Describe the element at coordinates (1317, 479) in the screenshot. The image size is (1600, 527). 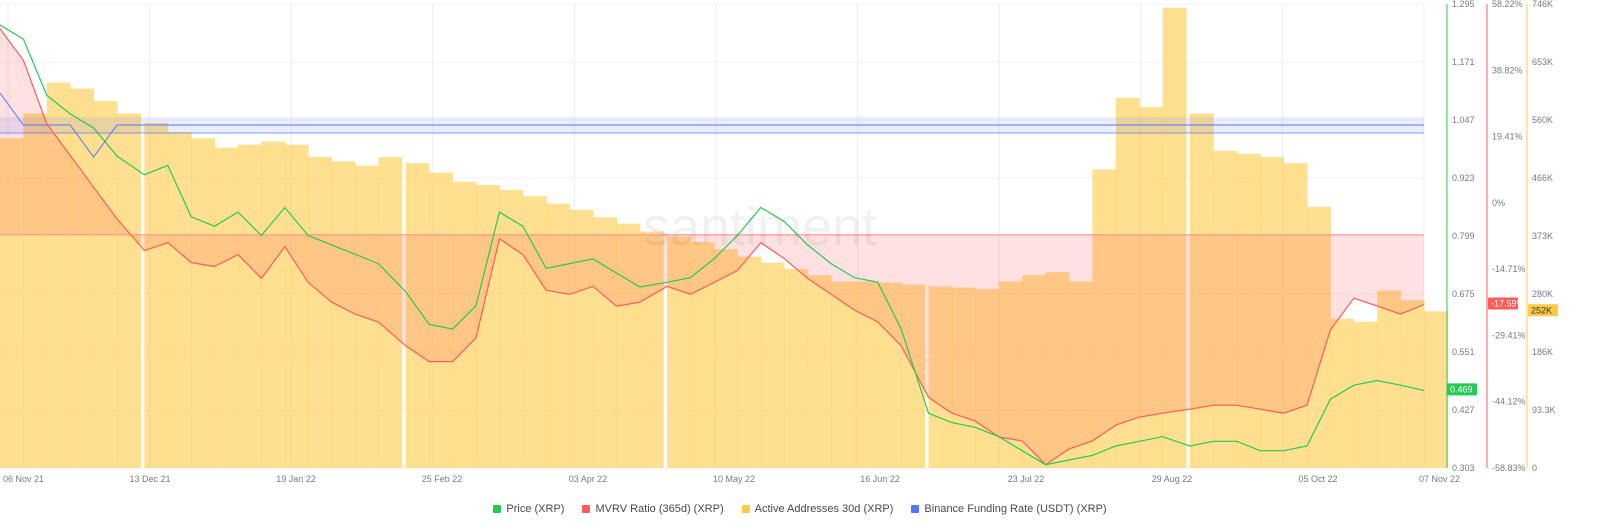
I see `x-axis-tick-label: 05 Oct 22` at that location.